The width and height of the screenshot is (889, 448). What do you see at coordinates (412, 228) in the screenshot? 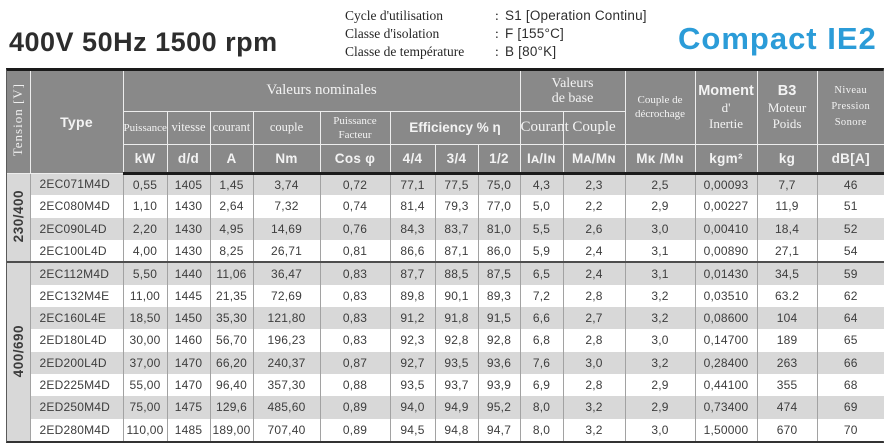
I see `value-cell: 84,3` at bounding box center [412, 228].